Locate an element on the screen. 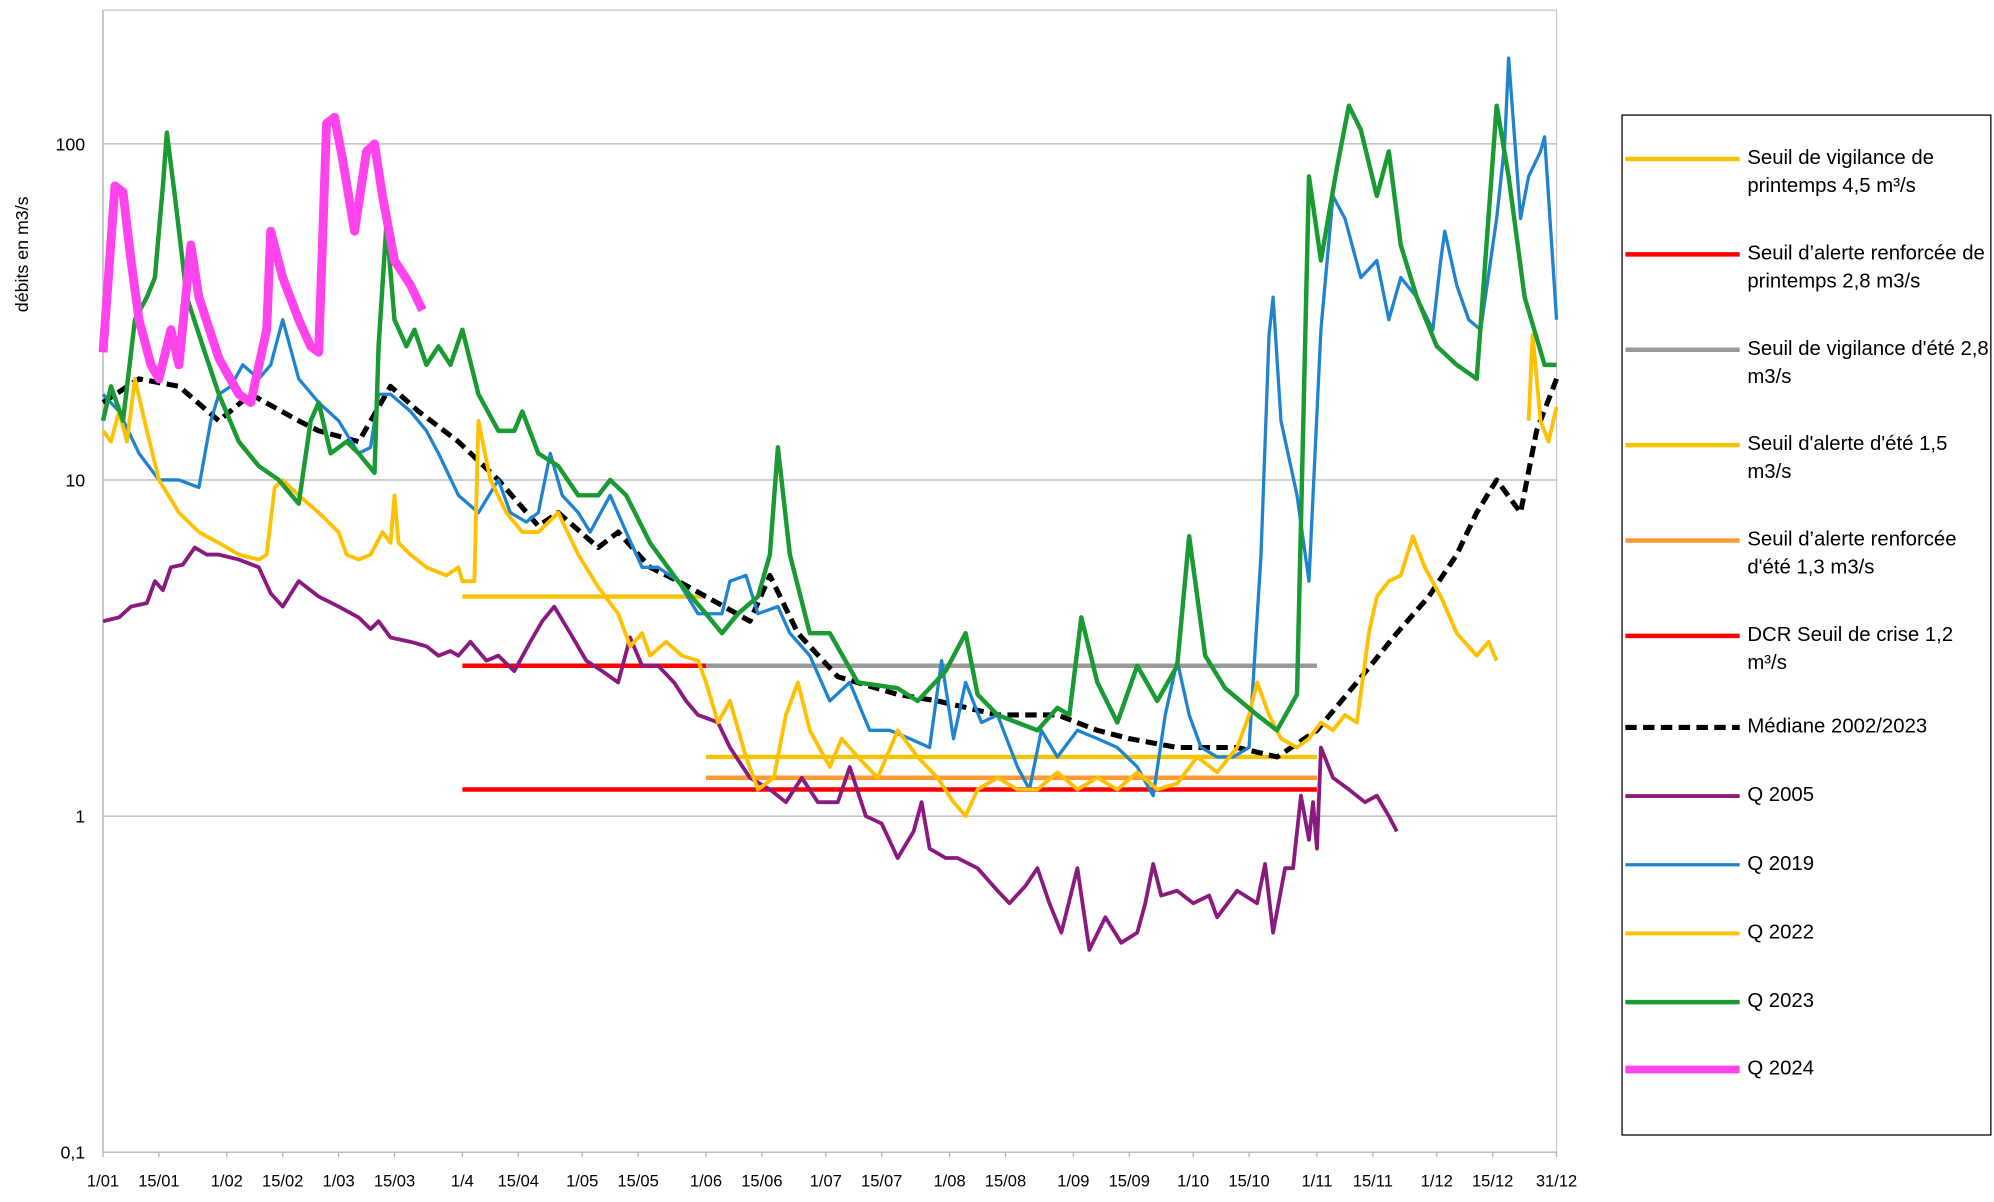 This screenshot has width=1994, height=1202. x-tick-label: 15/09 is located at coordinates (1129, 1180).